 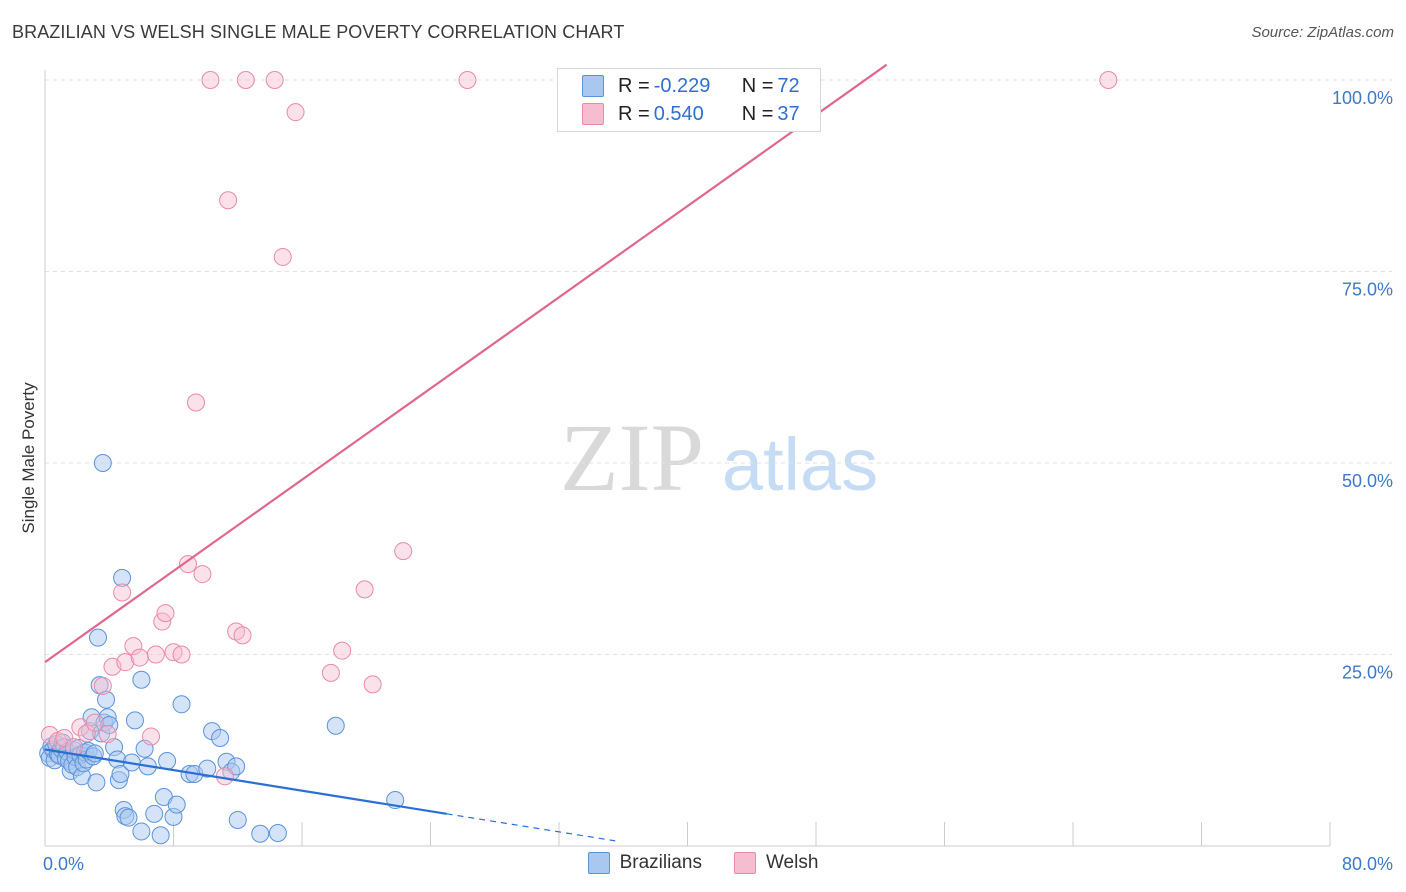 I want to click on brazilians-points, so click(x=222, y=649).